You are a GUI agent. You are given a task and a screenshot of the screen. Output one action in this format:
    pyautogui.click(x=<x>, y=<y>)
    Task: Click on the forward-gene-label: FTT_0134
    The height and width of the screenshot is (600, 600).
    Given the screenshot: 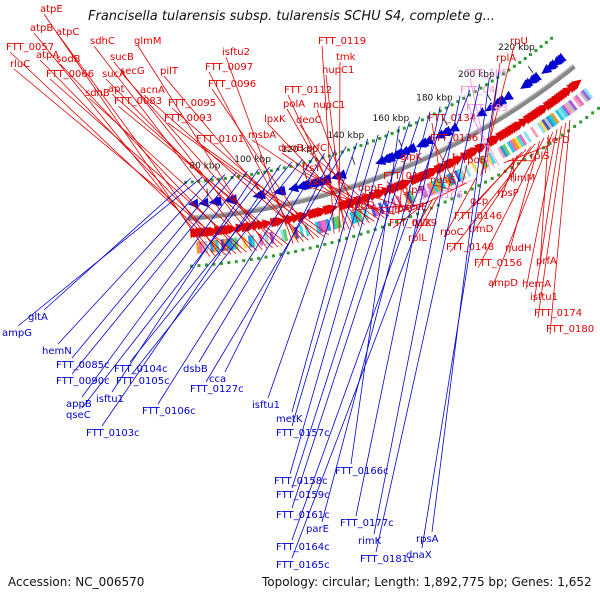 What is the action you would take?
    pyautogui.click(x=452, y=118)
    